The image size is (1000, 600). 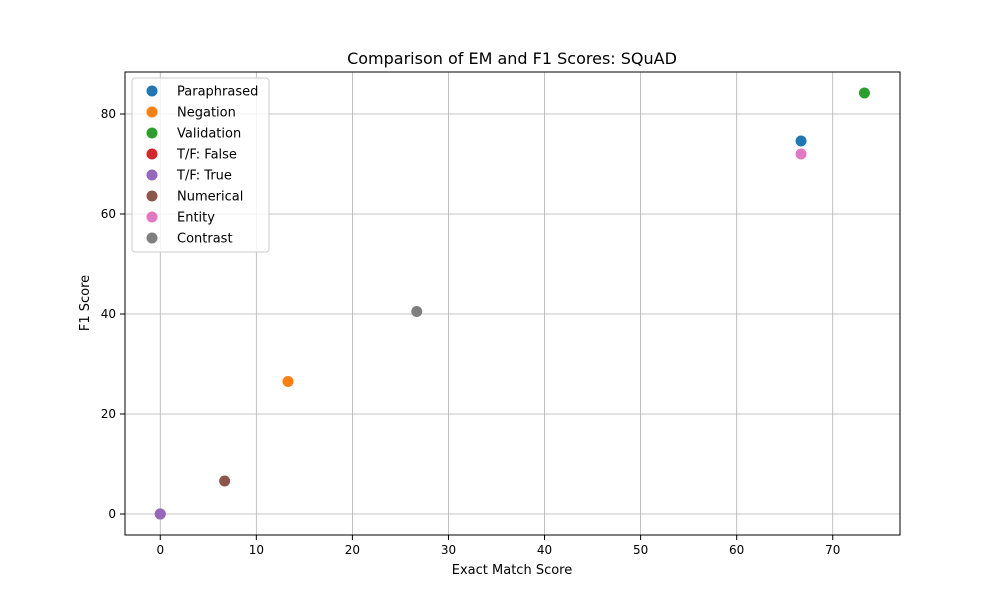 I want to click on legend-label: Entity, so click(x=196, y=218).